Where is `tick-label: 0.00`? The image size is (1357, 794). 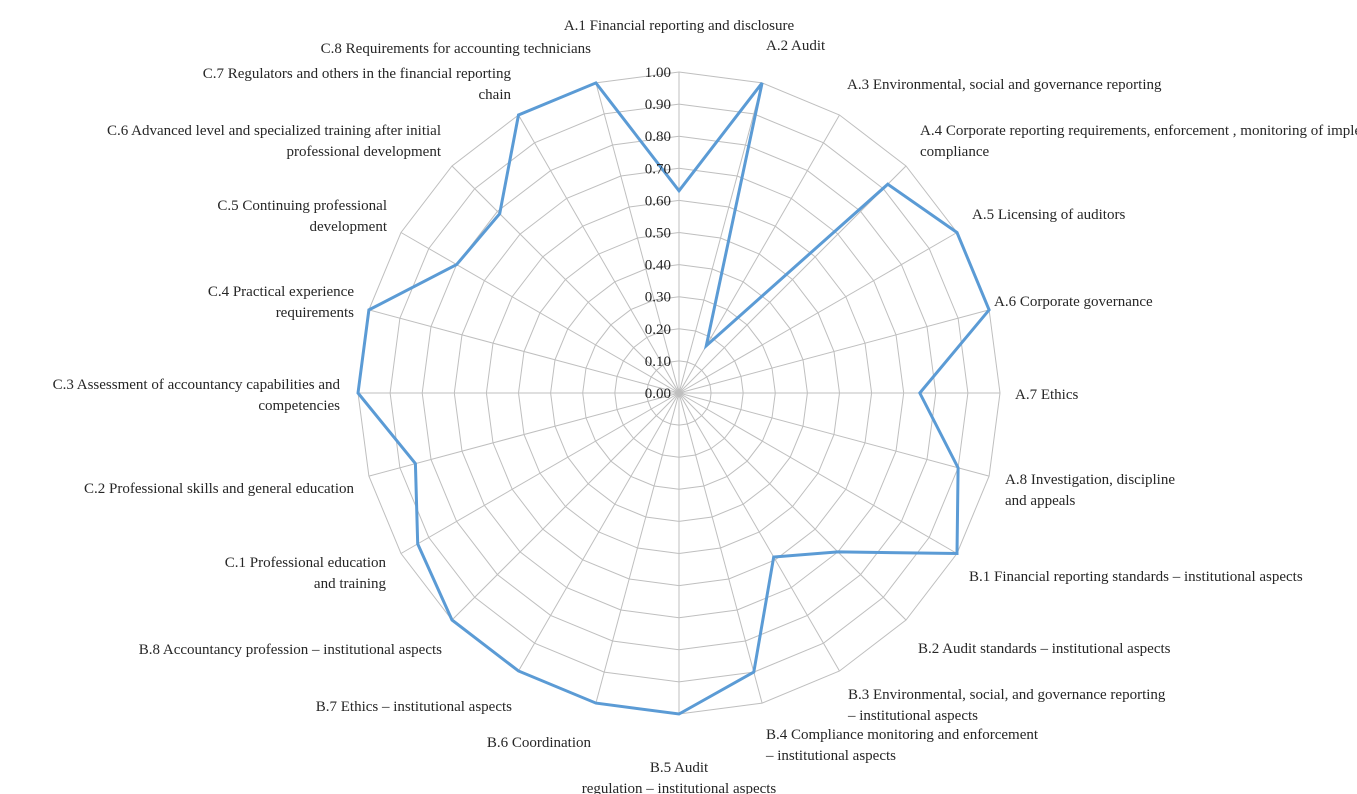
tick-label: 0.00 is located at coordinates (658, 394).